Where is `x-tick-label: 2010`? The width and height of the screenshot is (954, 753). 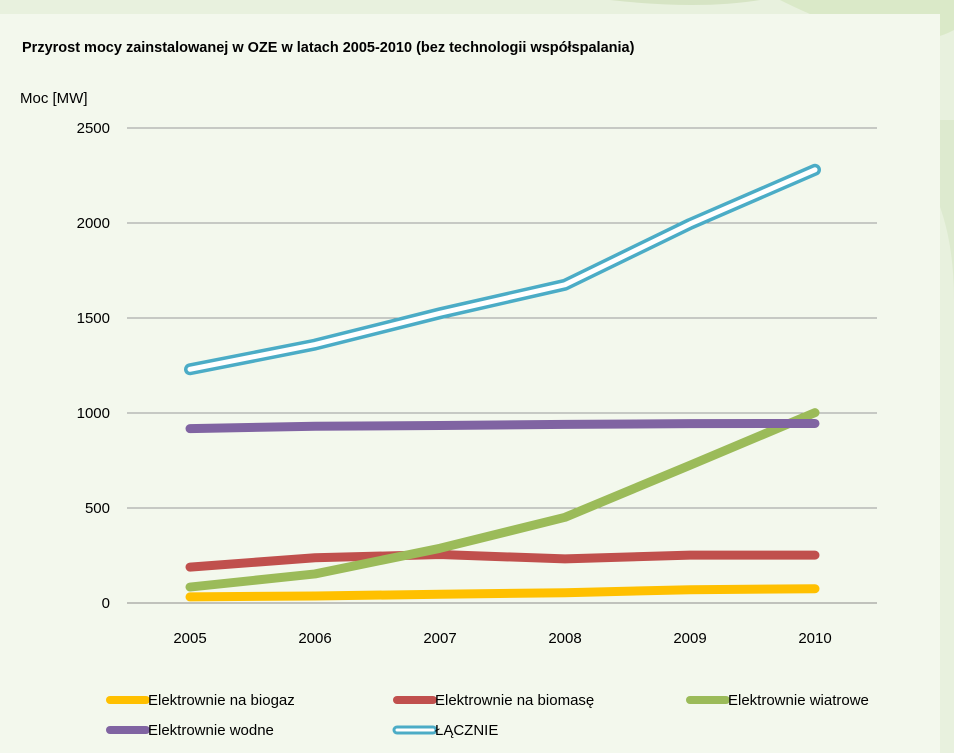
x-tick-label: 2010 is located at coordinates (814, 638).